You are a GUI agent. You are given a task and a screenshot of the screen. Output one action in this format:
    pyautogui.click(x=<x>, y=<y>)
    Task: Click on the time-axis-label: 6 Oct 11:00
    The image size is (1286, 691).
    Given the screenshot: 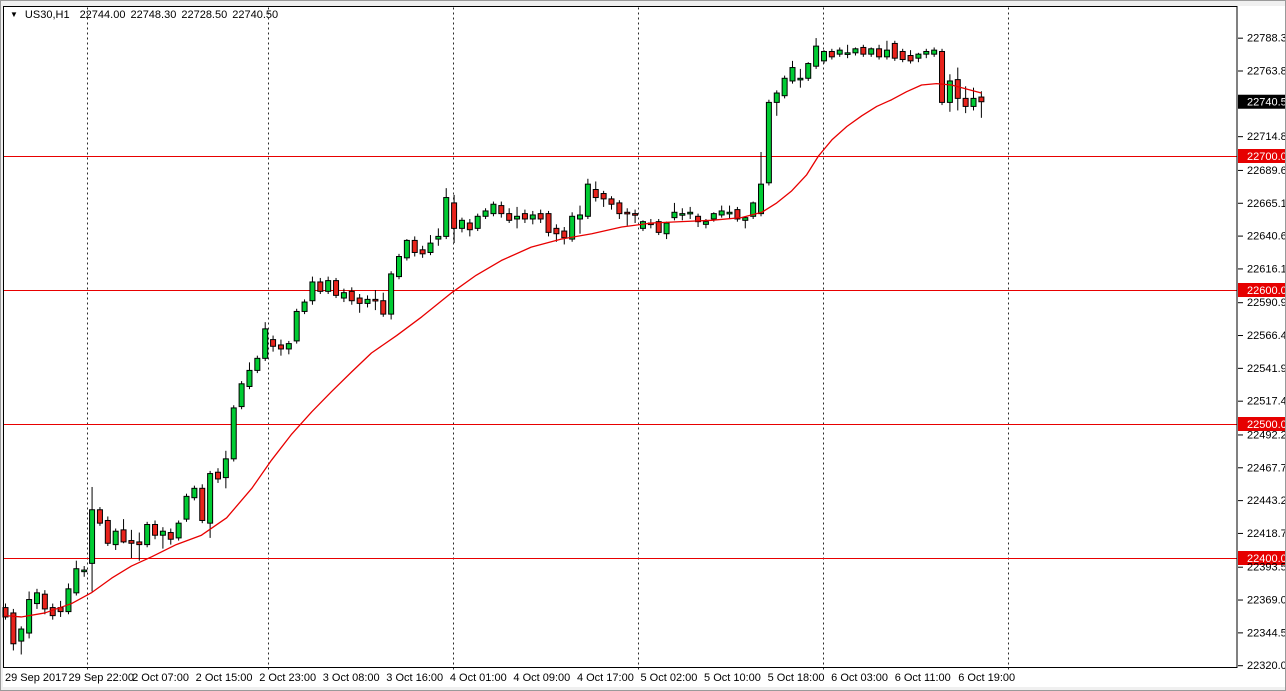 What is the action you would take?
    pyautogui.click(x=923, y=678)
    